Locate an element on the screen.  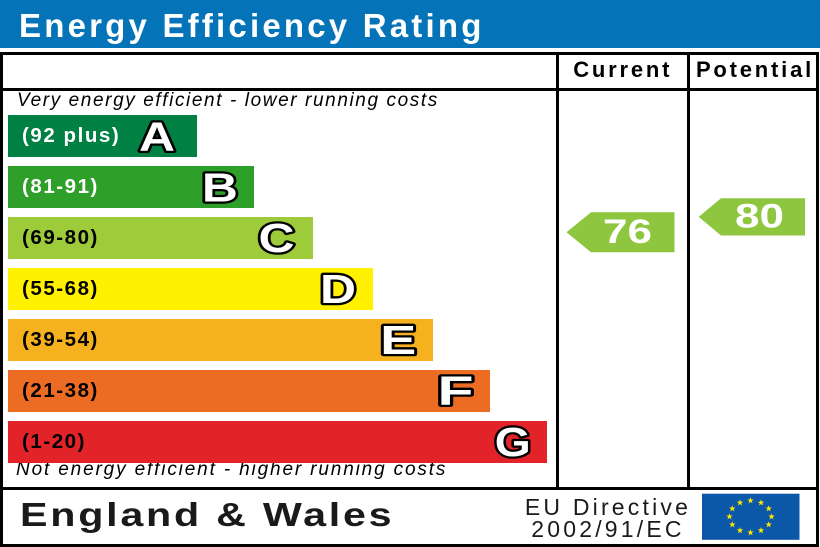
svg-text: 76 is located at coordinates (627, 232).